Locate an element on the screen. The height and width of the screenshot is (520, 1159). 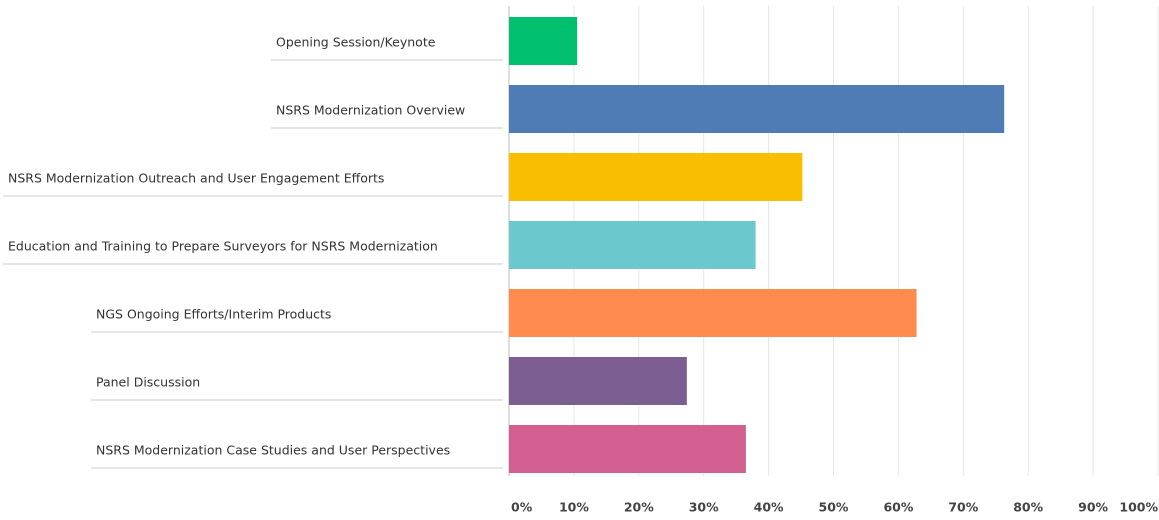
x-tick-label: 0% is located at coordinates (522, 507).